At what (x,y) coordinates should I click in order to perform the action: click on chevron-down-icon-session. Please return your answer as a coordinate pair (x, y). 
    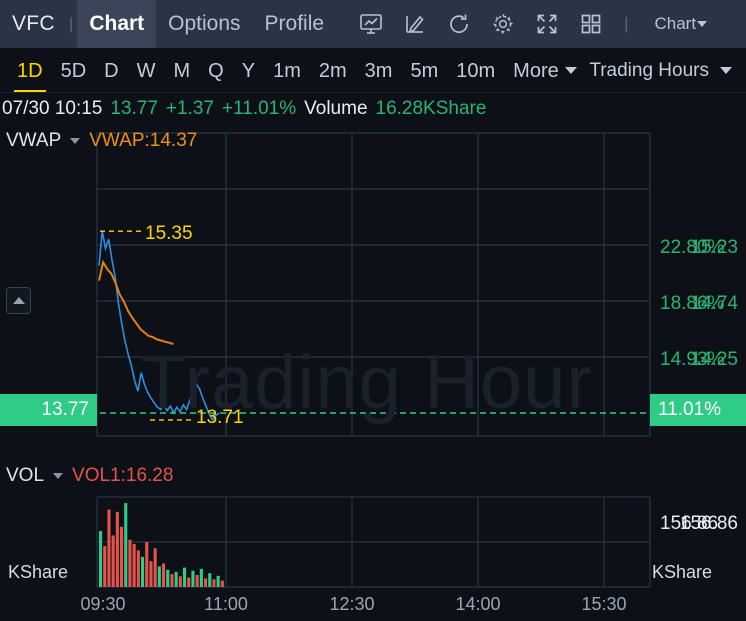
    Looking at the image, I should click on (726, 70).